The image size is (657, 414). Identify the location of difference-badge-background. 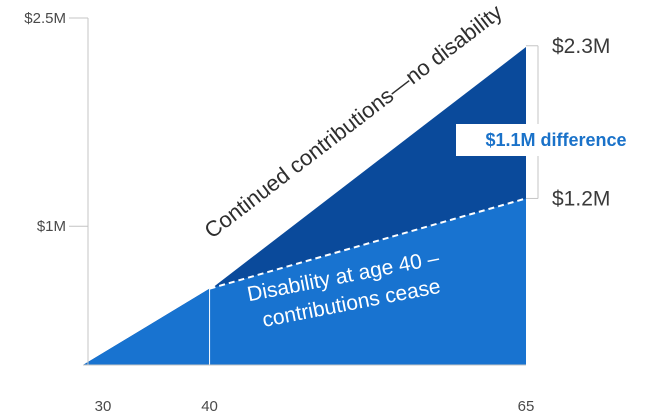
(556, 140).